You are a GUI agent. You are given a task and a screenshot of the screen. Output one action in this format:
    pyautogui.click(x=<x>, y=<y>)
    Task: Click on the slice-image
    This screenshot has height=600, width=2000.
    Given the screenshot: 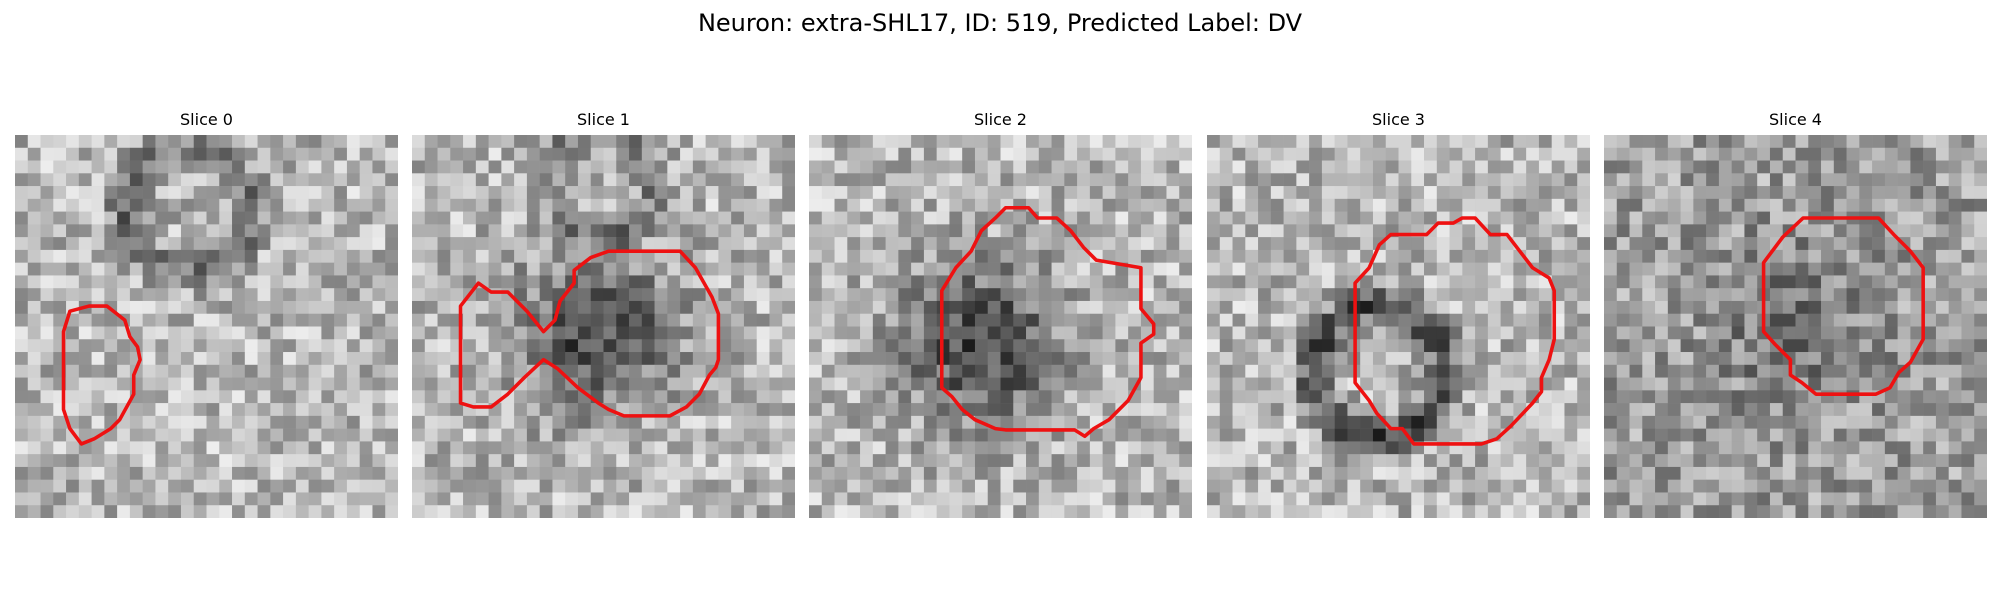 What is the action you would take?
    pyautogui.click(x=1398, y=326)
    